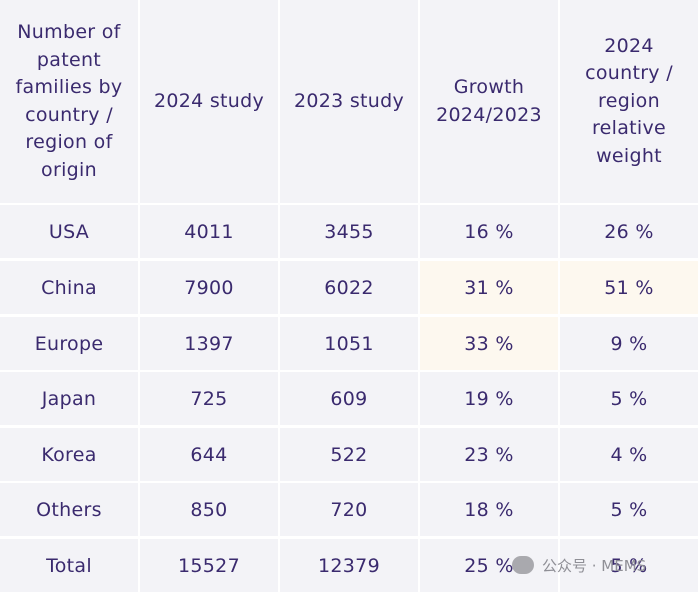 Image resolution: width=698 pixels, height=592 pixels. I want to click on table-cell: 9 %, so click(629, 343).